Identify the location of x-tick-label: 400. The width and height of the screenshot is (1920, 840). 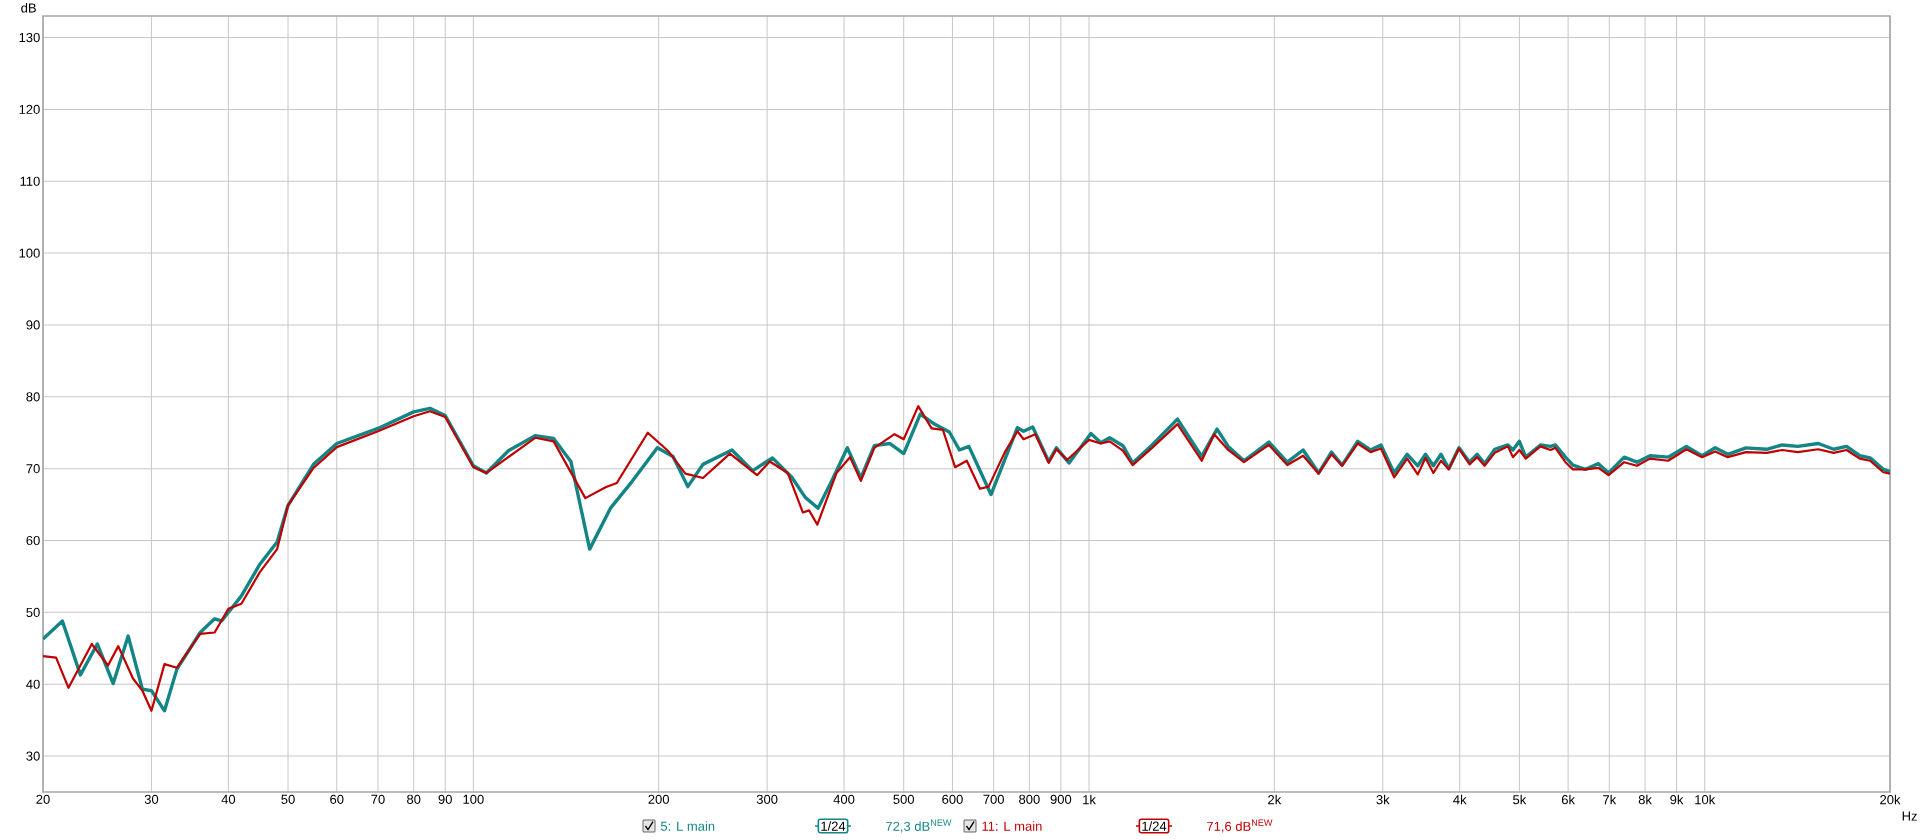
(844, 799).